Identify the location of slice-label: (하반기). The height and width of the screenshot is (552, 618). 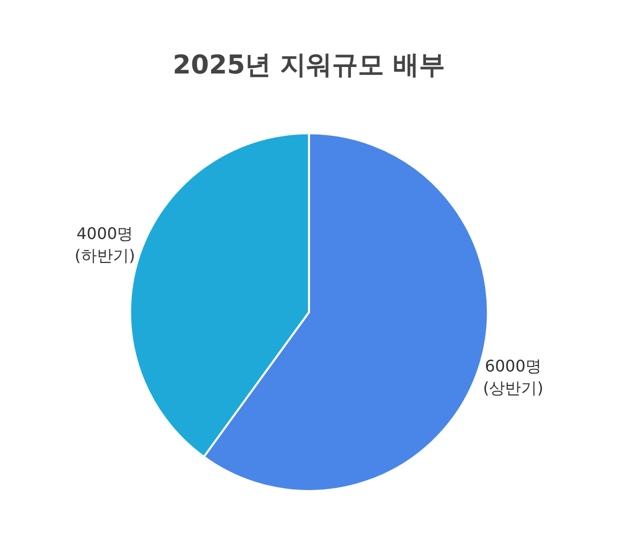
(105, 255).